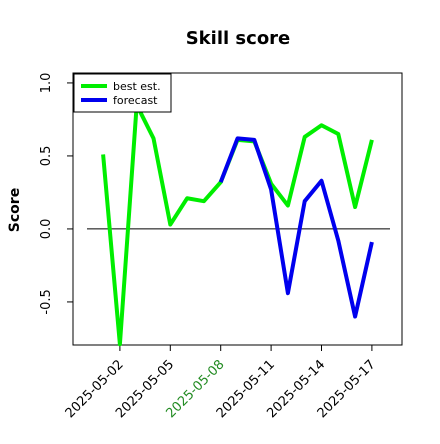 This screenshot has width=440, height=444. What do you see at coordinates (137, 86) in the screenshot?
I see `legend-label: best est.` at bounding box center [137, 86].